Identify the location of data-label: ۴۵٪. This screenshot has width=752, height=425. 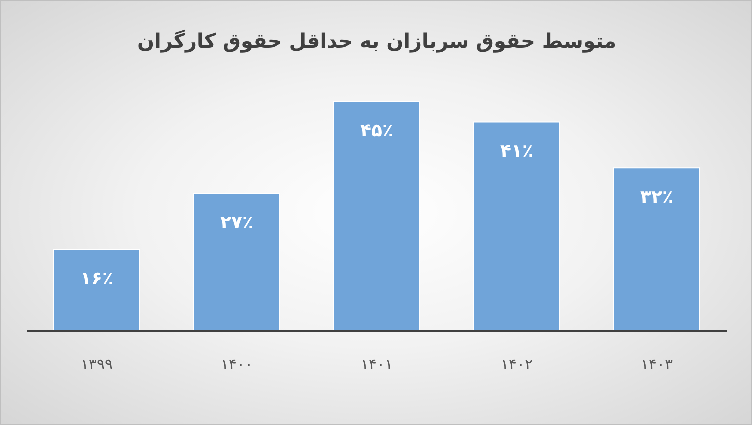
(377, 131).